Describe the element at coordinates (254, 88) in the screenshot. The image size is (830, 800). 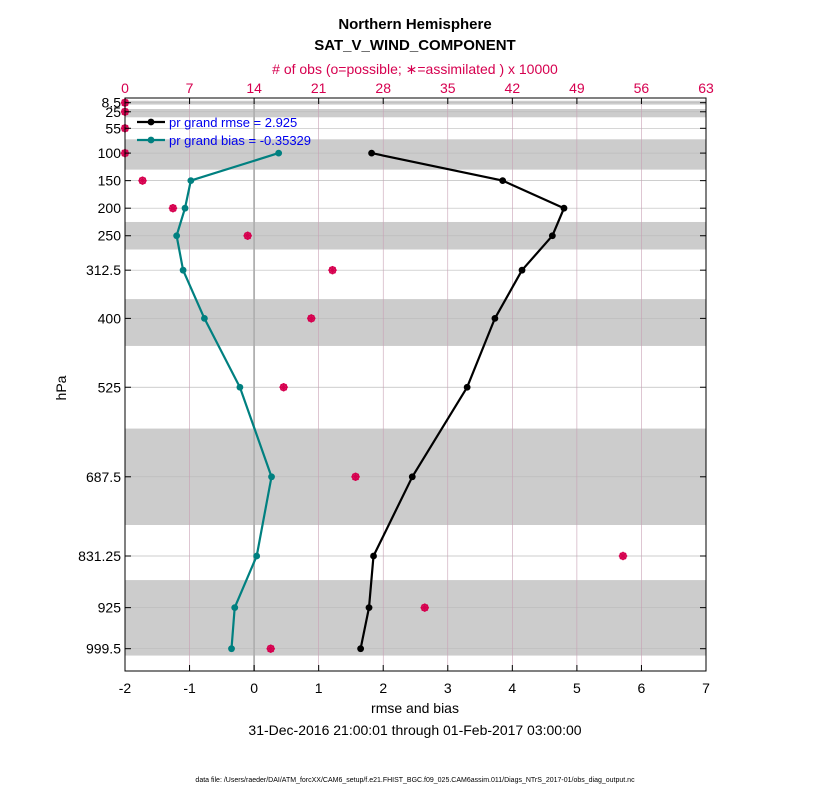
I see `top-tick-label-2: 14` at that location.